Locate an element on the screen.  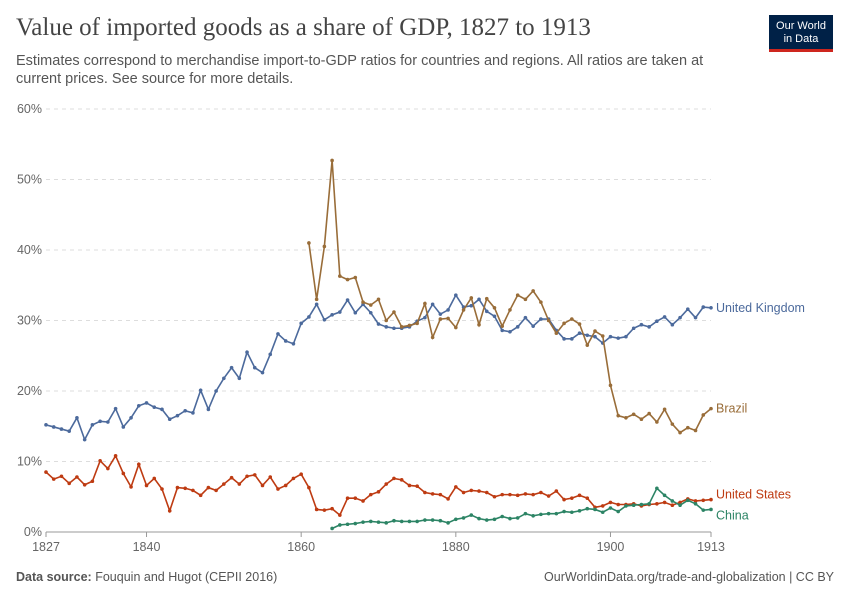
x-tick-label: 1840 is located at coordinates (147, 547).